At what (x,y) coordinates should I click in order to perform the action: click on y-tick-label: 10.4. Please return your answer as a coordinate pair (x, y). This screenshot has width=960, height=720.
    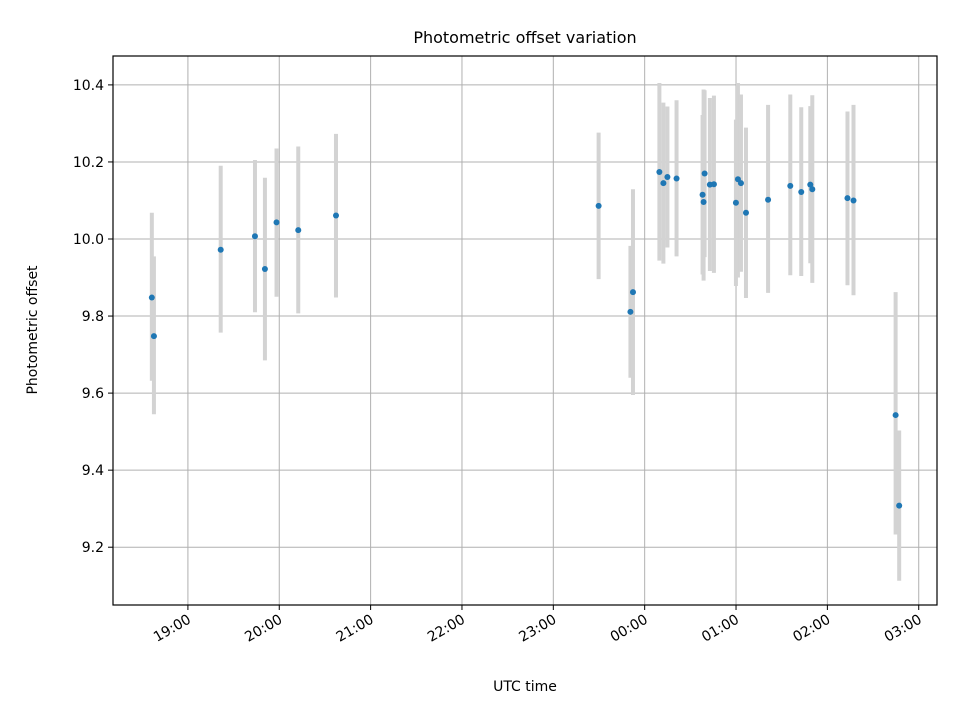
    Looking at the image, I should click on (88, 86).